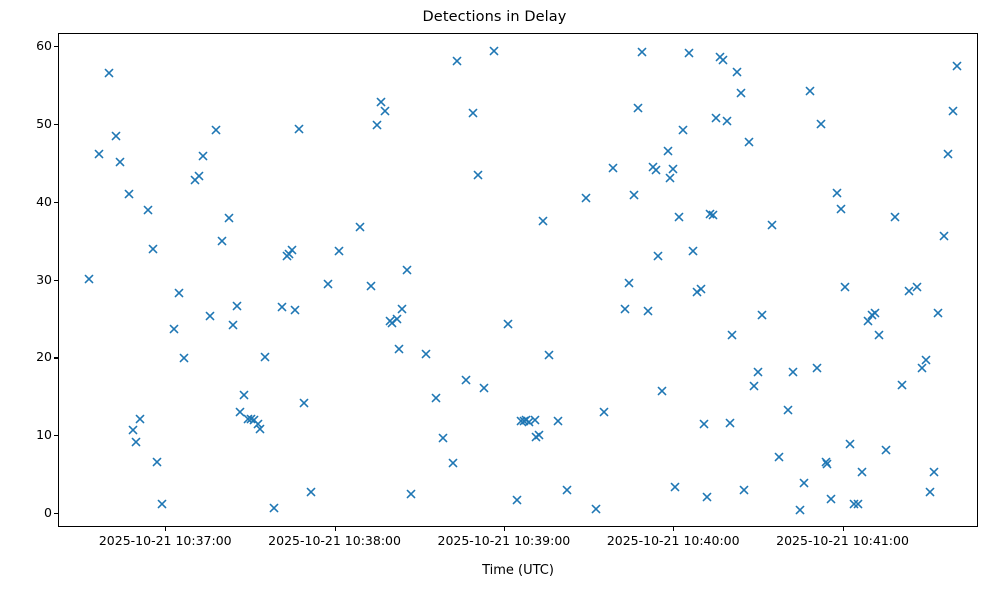  Describe the element at coordinates (165, 540) in the screenshot. I see `x-tick-label: 2025-10-21 10:37:00` at that location.